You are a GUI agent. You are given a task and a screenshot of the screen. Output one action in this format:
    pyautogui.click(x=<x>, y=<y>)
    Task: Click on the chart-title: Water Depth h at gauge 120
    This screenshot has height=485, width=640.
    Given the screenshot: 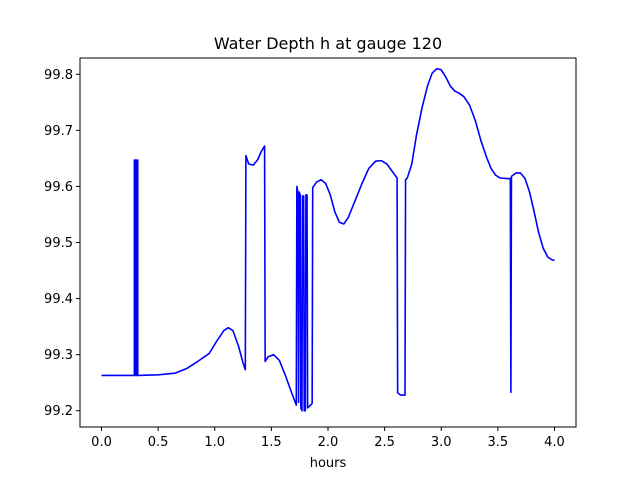 What is the action you would take?
    pyautogui.click(x=328, y=43)
    